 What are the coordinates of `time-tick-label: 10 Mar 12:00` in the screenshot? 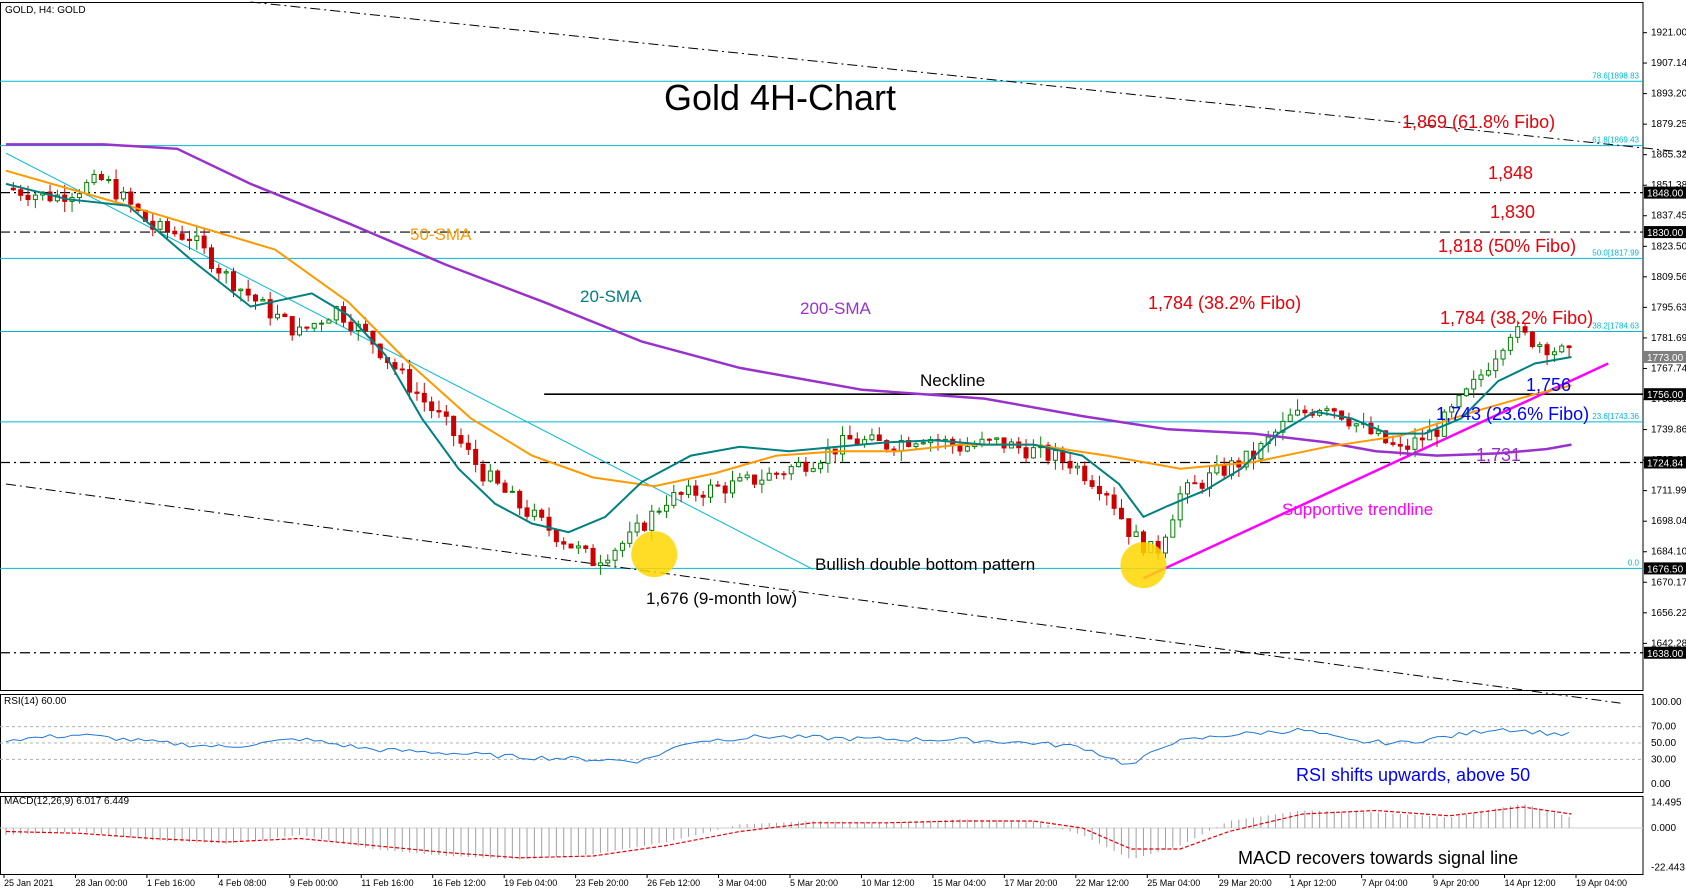 It's located at (887, 883).